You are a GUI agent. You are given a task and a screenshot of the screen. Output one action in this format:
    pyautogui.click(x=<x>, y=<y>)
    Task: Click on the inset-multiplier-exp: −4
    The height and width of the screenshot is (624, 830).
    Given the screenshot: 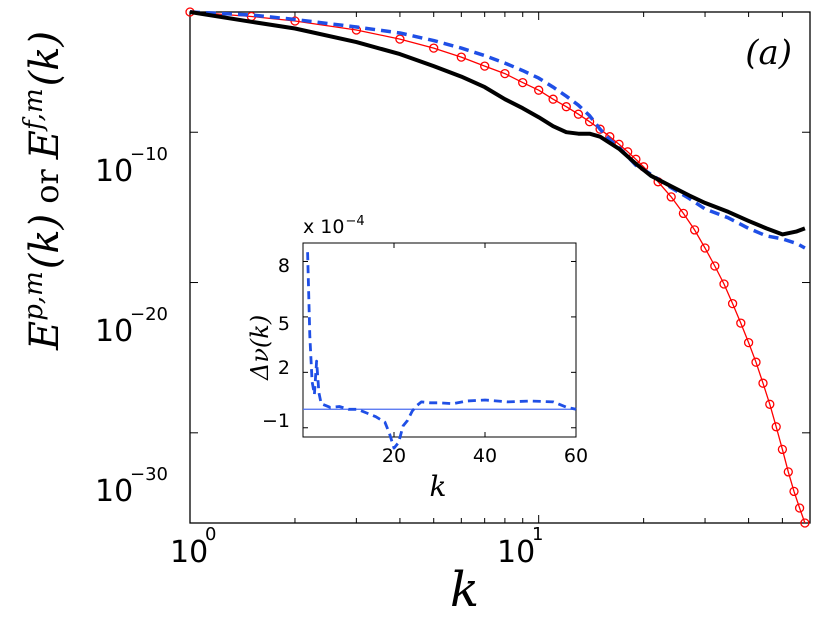 What is the action you would take?
    pyautogui.click(x=354, y=221)
    